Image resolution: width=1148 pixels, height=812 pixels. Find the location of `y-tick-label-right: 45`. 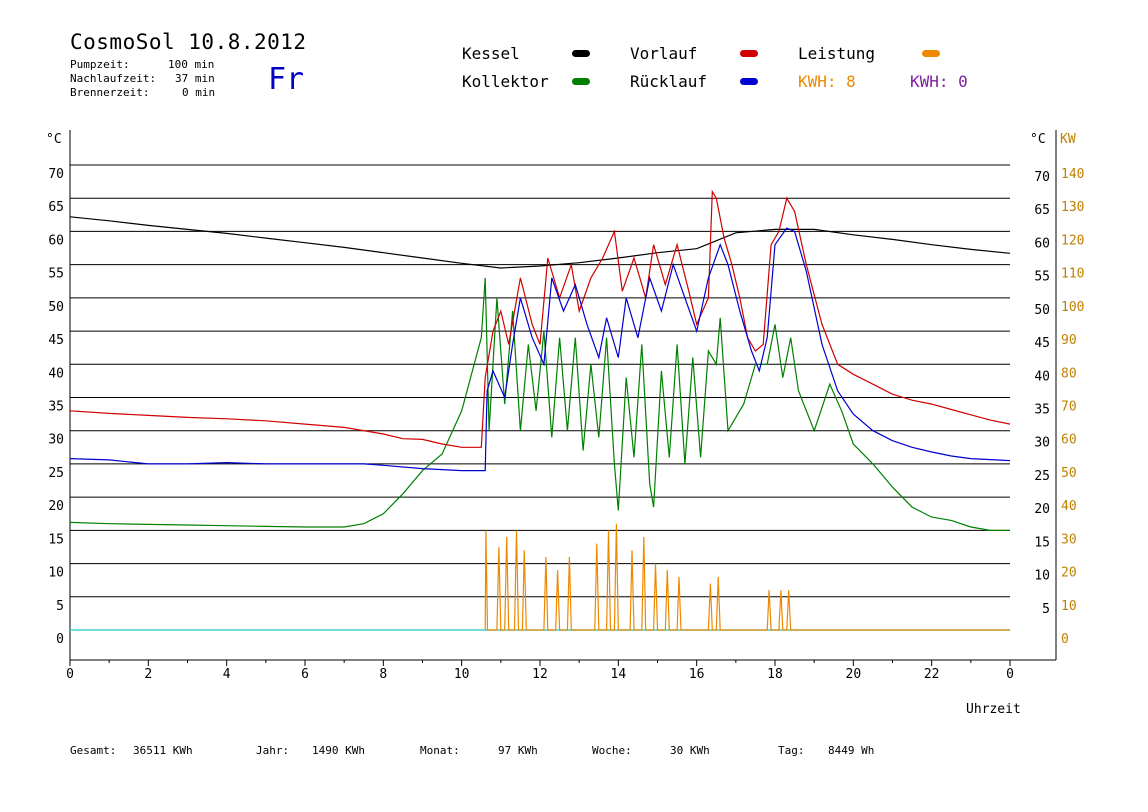

y-tick-label-right: 45 is located at coordinates (1042, 343).